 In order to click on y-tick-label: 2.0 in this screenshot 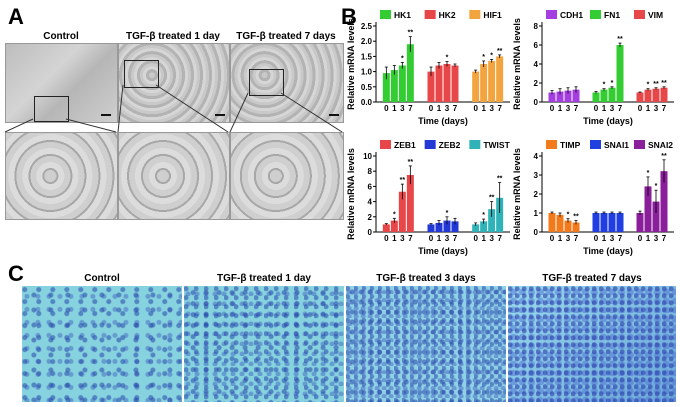, I will do `click(367, 41)`.